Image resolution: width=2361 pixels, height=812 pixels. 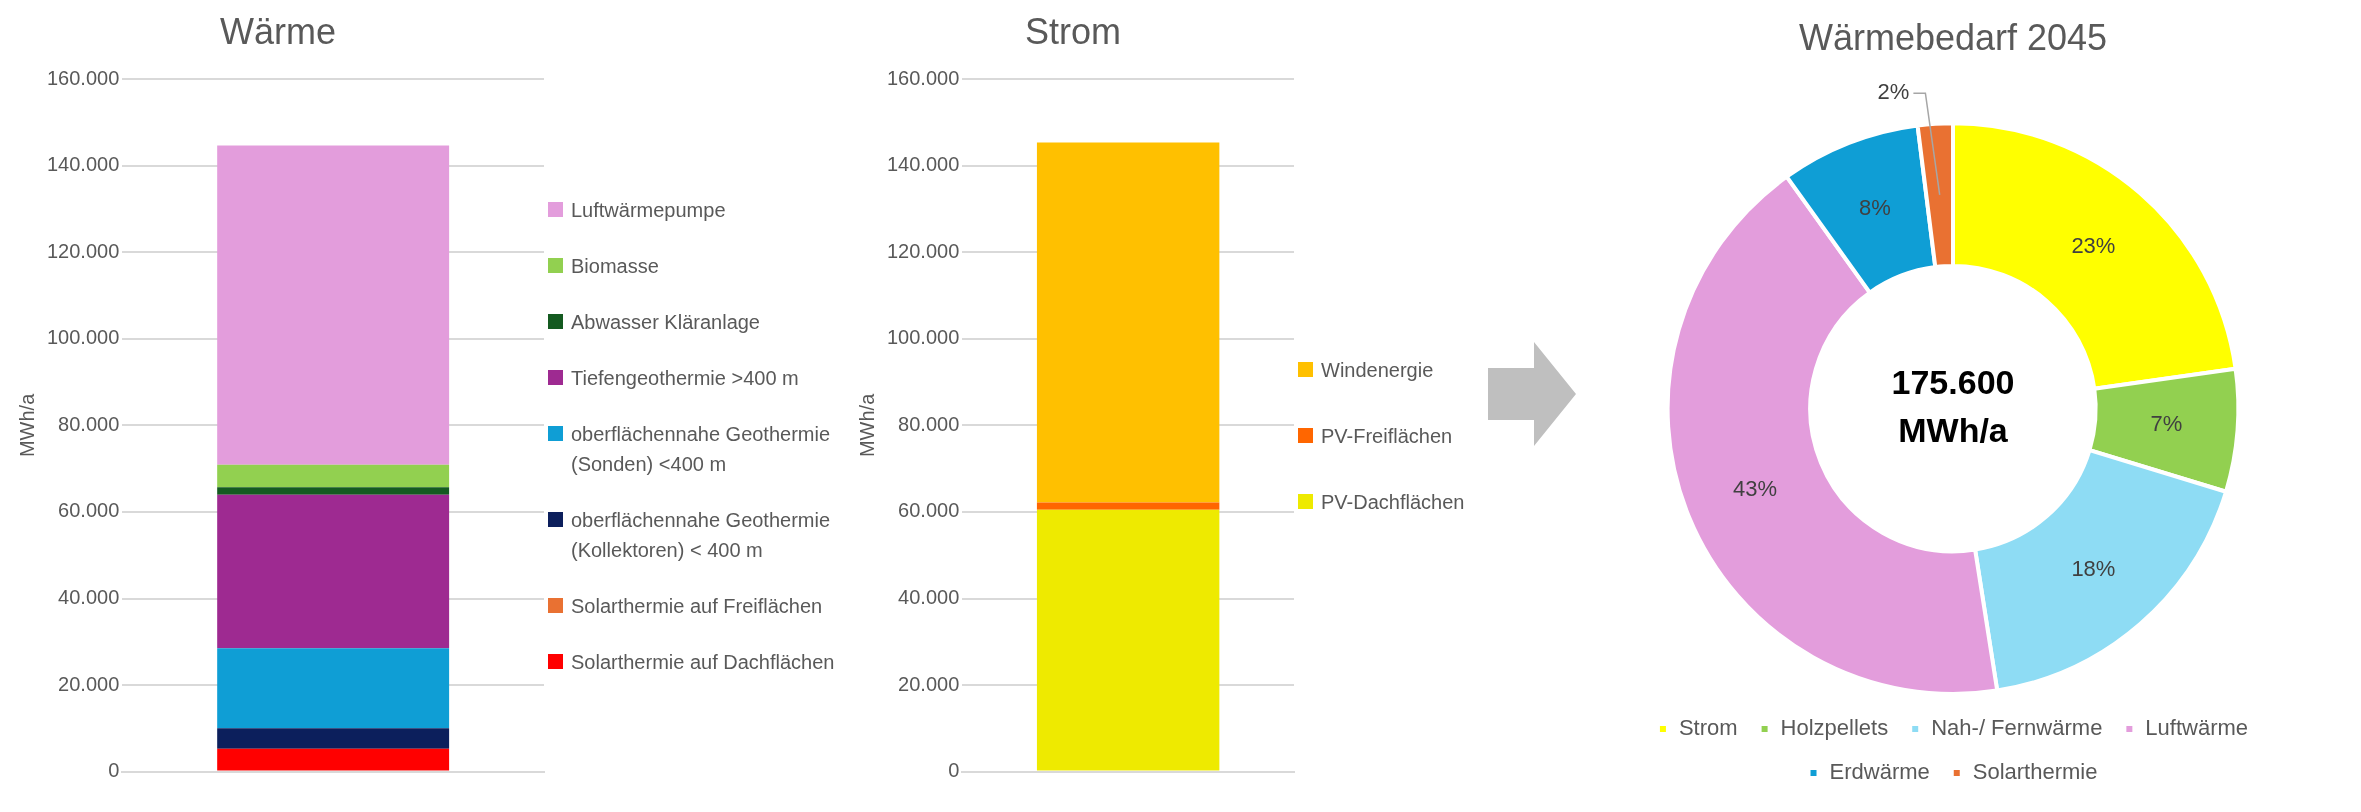 What do you see at coordinates (703, 662) in the screenshot?
I see `legend-label: Solarthermie auf Dachflächen` at bounding box center [703, 662].